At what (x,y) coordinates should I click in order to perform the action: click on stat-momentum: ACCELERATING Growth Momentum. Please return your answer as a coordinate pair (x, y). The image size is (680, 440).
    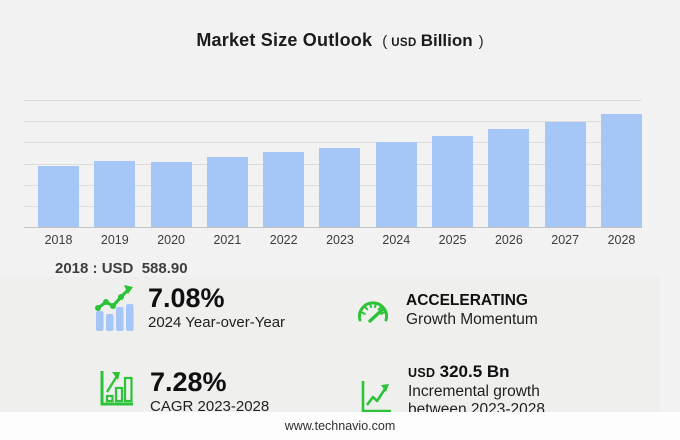
    Looking at the image, I should click on (446, 311).